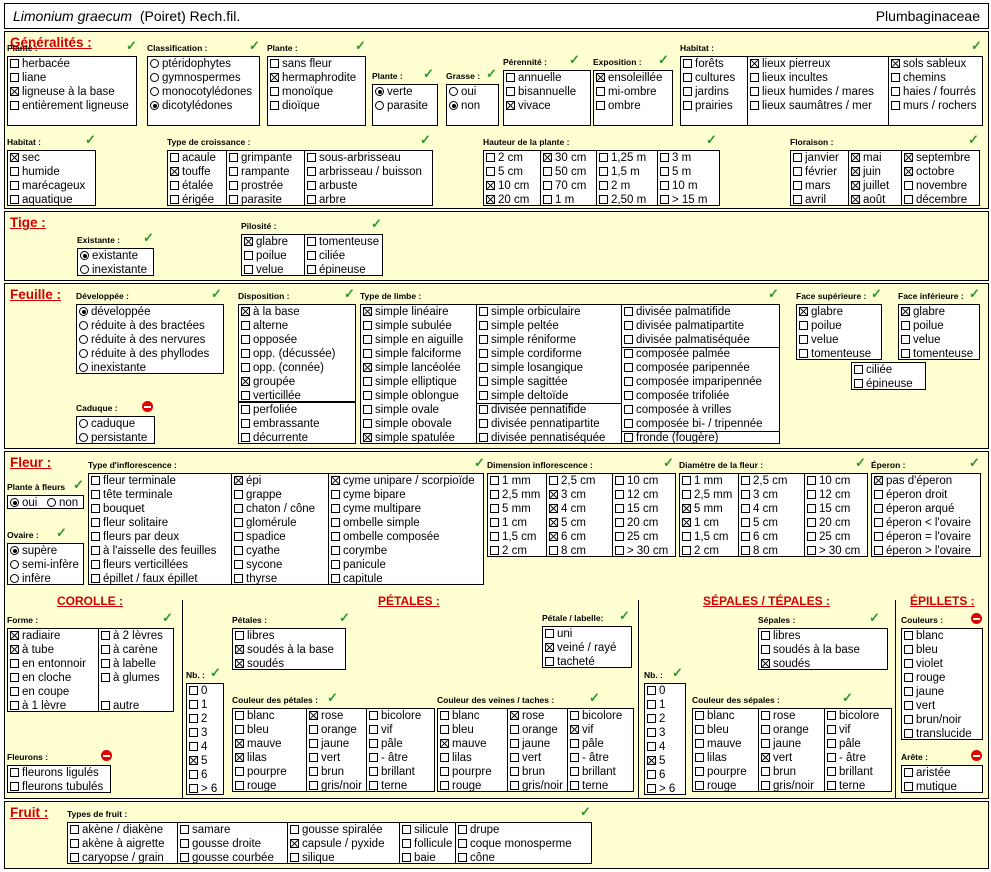 This screenshot has width=991, height=872. I want to click on limbe-option: composée bi- / tripennée, so click(701, 424).